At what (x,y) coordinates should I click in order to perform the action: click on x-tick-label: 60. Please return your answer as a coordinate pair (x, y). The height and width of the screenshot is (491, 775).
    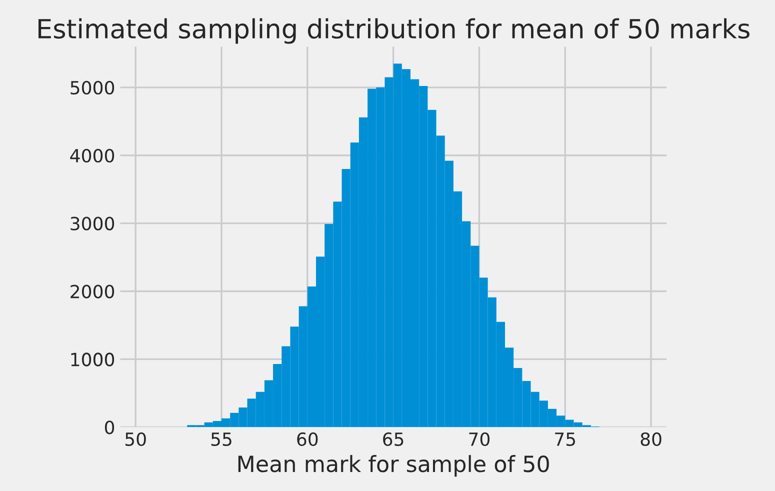
    Looking at the image, I should click on (307, 439).